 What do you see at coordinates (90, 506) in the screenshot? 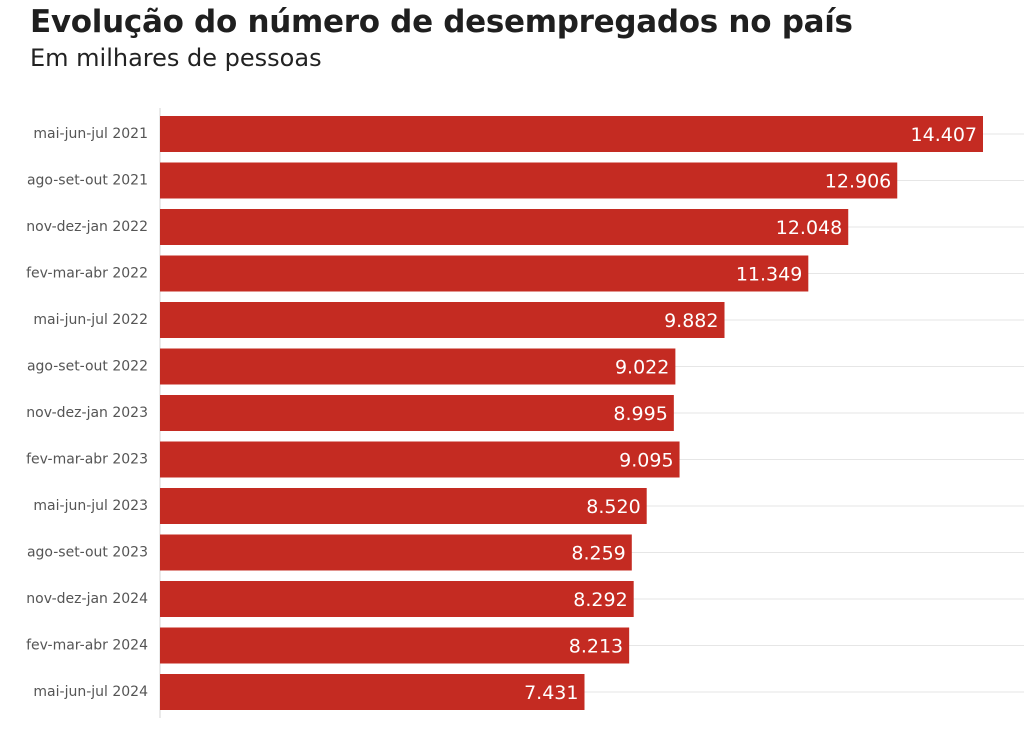
I see `category-label: mai-jun-jul 2023` at bounding box center [90, 506].